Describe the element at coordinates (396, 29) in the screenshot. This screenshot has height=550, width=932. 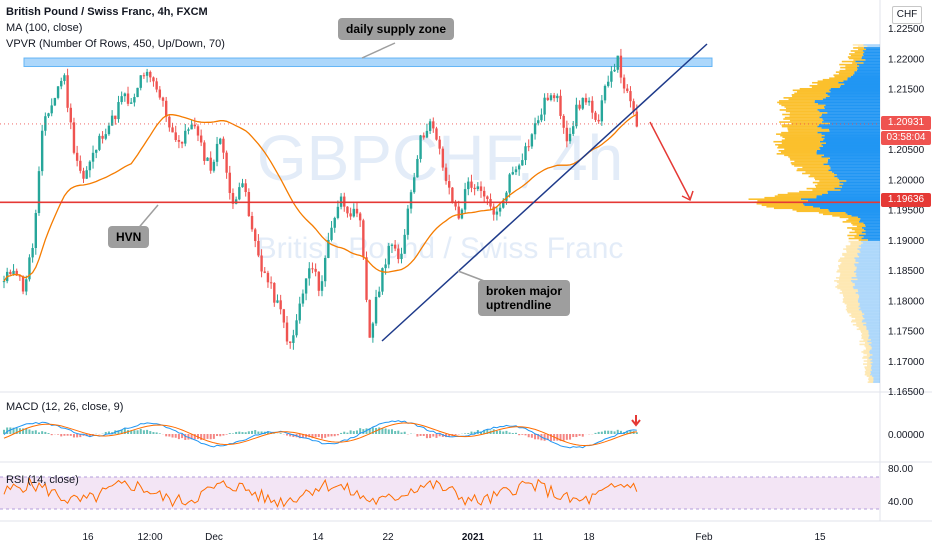
I see `supply-zone-callout: daily supply zone` at that location.